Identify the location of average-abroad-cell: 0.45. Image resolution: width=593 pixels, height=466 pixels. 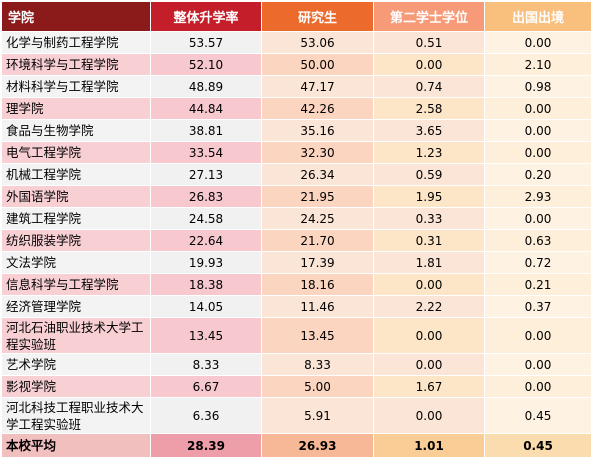
(538, 445).